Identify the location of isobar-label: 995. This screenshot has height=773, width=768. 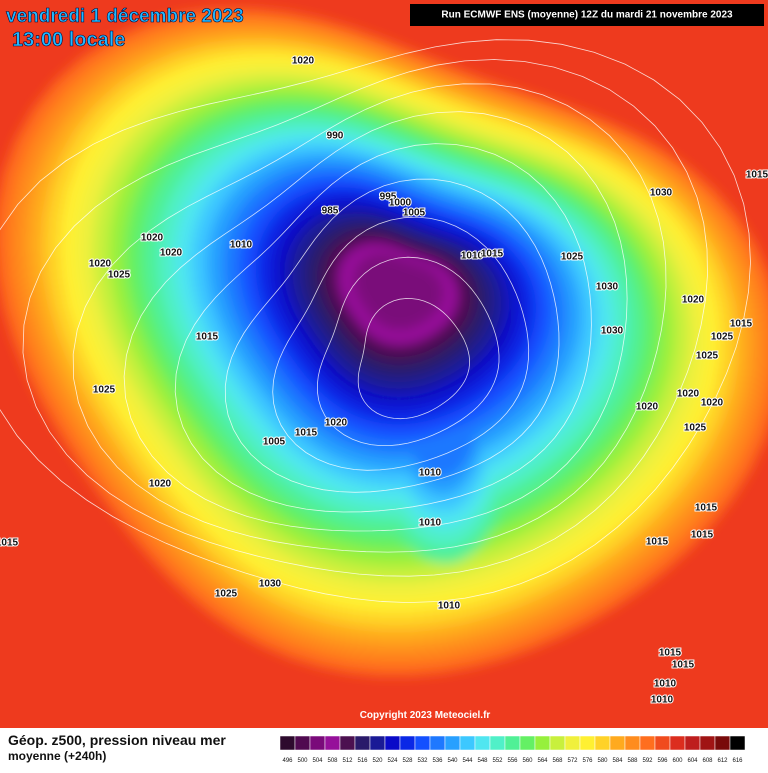
(388, 197).